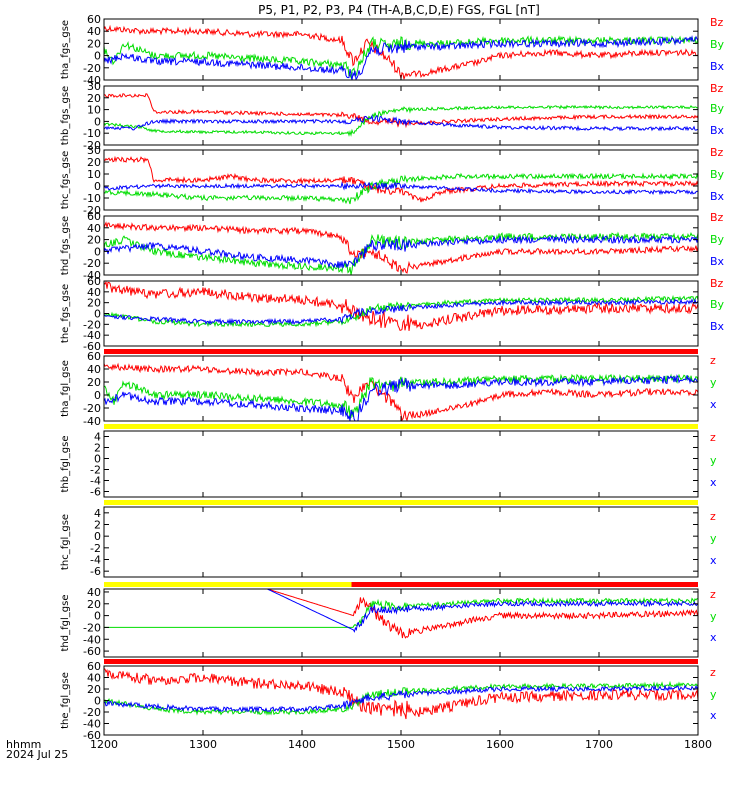 The image size is (750, 800). Describe the element at coordinates (65, 464) in the screenshot. I see `y-axis-label: thb_fgl_gse` at that location.